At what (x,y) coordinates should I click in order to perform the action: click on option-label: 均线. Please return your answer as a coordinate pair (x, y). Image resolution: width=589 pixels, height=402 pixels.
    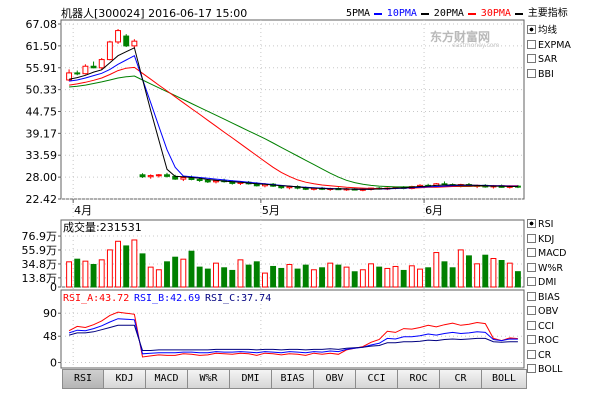
    Looking at the image, I should click on (548, 30).